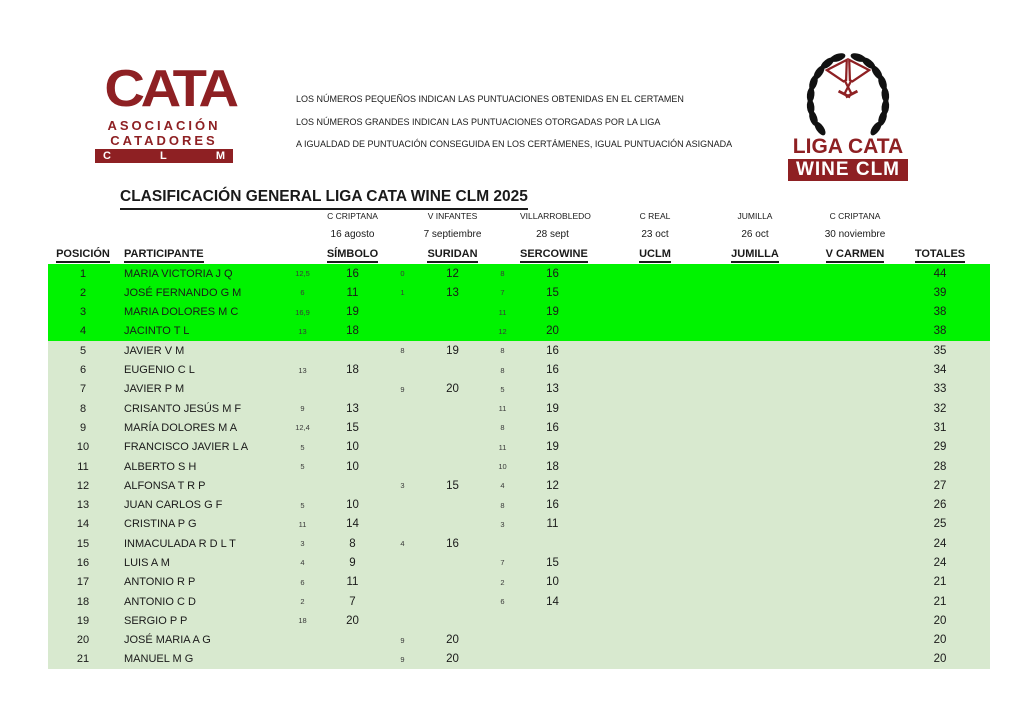  Describe the element at coordinates (552, 351) in the screenshot. I see `liga-score-cell: 16` at that location.